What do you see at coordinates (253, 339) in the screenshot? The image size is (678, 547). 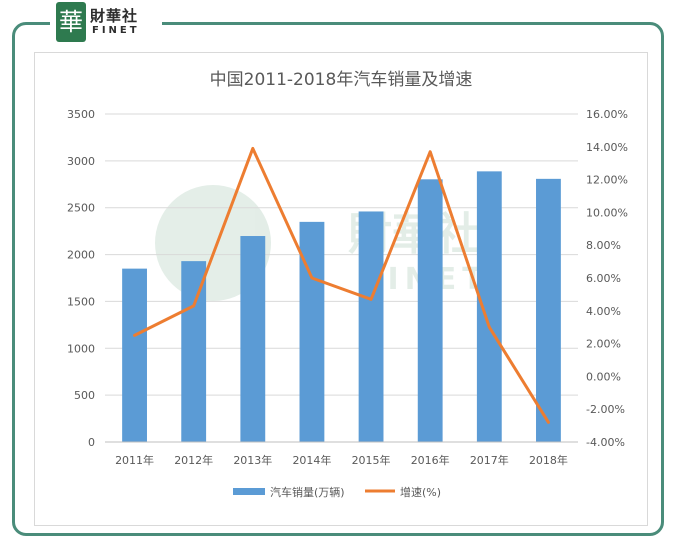 I see `bar-sales-2013年` at bounding box center [253, 339].